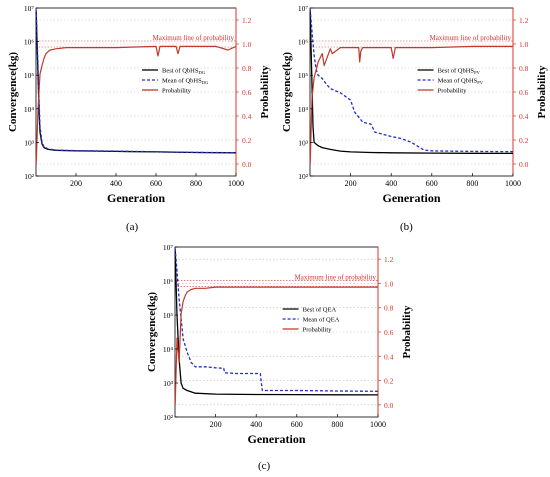 This screenshot has height=477, width=550. Describe the element at coordinates (184, 72) in the screenshot. I see `legend-label: Best of QbHSDG` at that location.